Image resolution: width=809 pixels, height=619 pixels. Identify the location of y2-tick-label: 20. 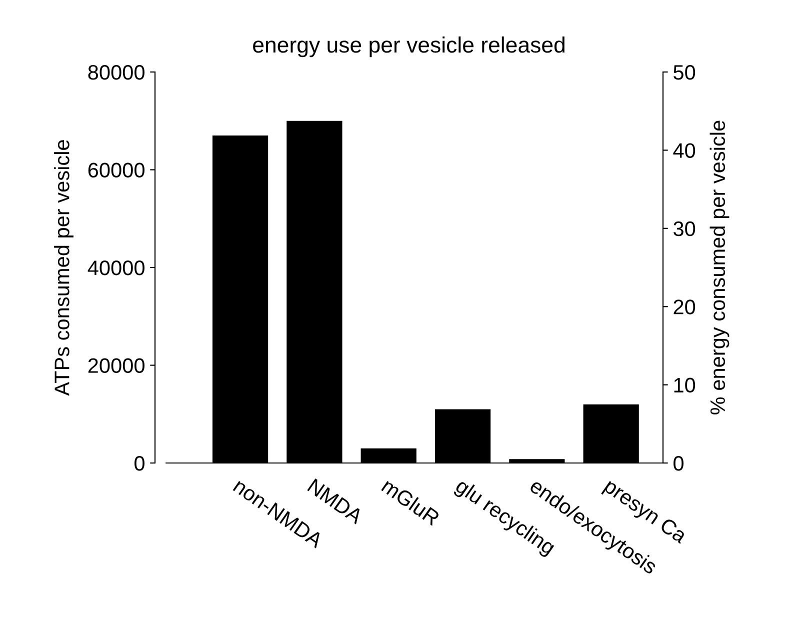
(685, 307).